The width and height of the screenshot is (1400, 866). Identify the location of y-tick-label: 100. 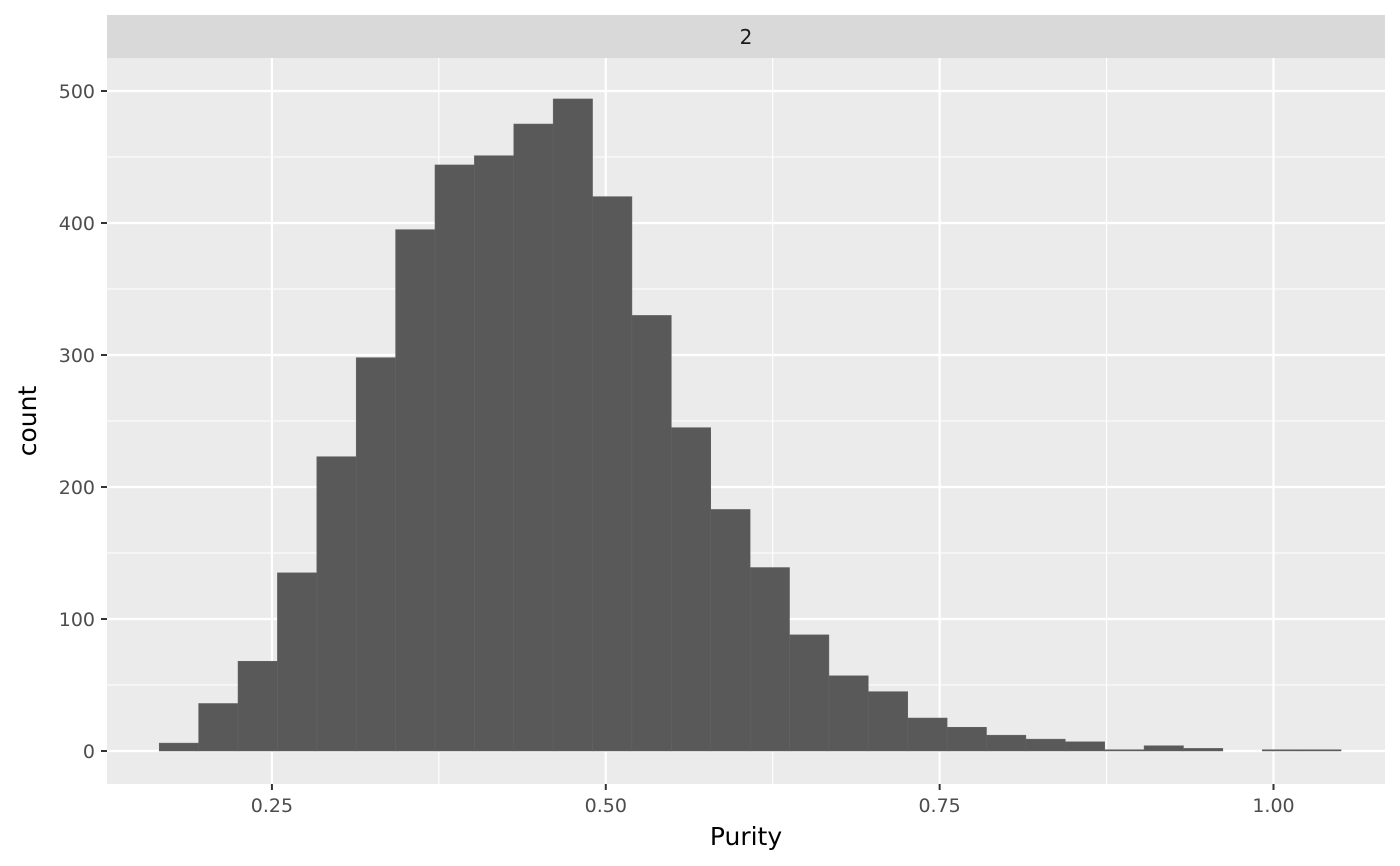
(77, 620).